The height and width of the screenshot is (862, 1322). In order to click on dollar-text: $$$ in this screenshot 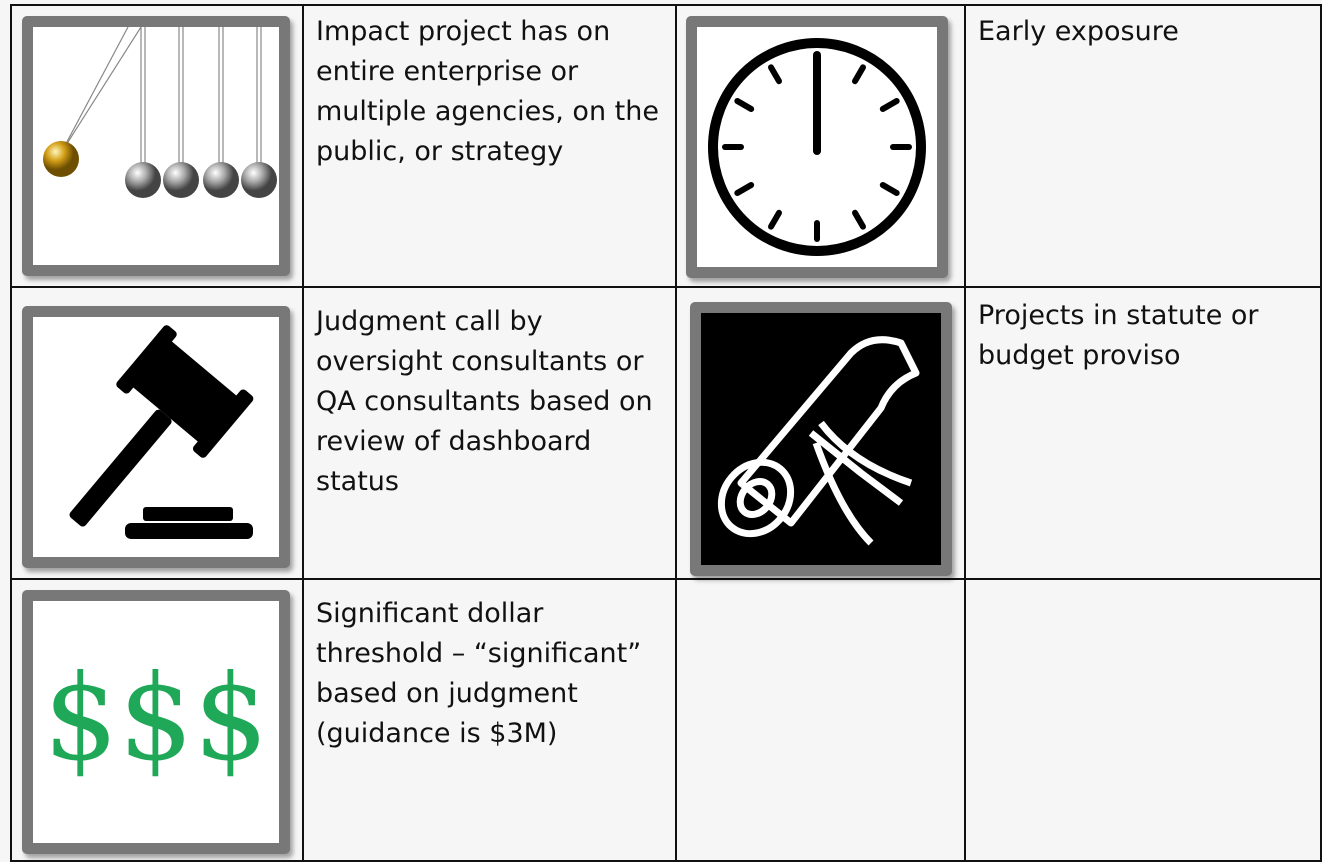, I will do `click(155, 718)`.